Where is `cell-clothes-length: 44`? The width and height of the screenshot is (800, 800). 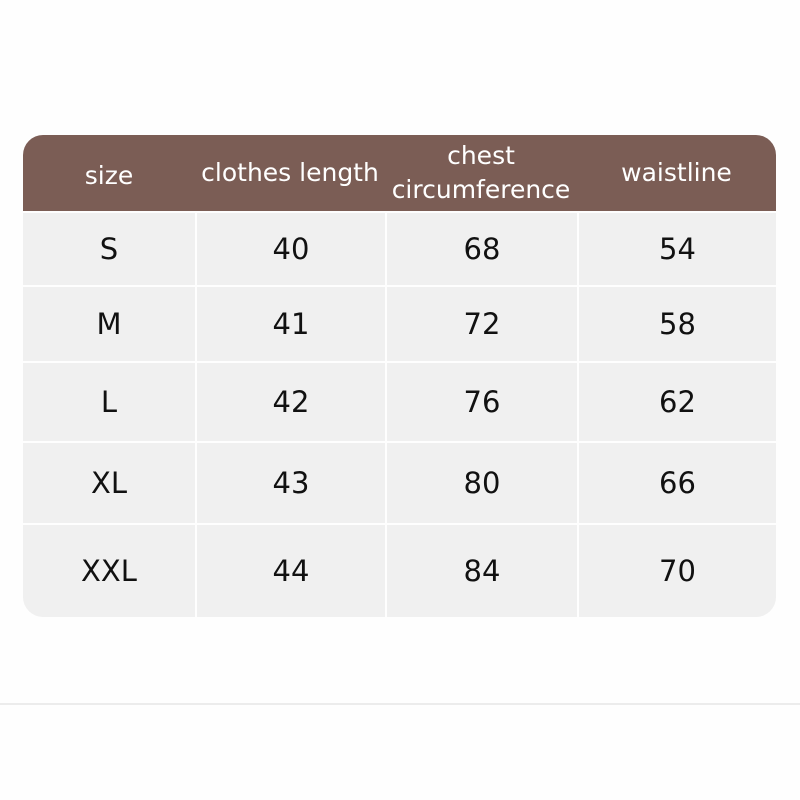
cell-clothes-length: 44 is located at coordinates (291, 571).